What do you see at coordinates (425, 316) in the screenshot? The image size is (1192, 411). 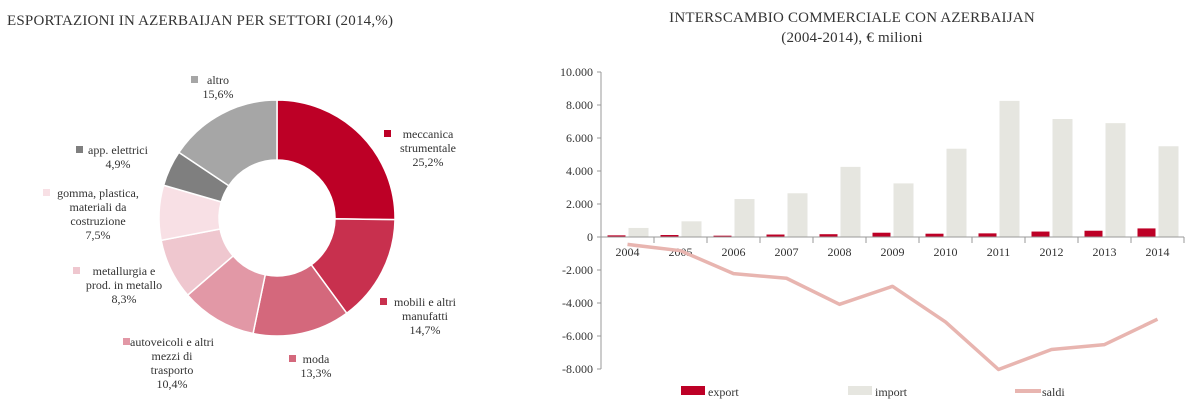 I see `slice-label: manufatti` at bounding box center [425, 316].